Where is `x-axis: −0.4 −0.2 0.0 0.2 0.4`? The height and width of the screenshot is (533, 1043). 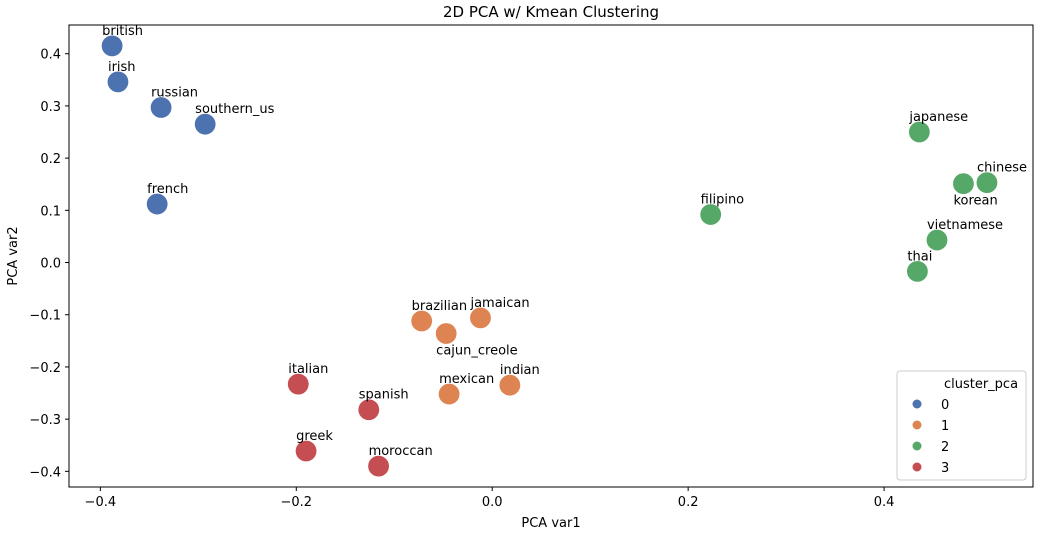 x-axis: −0.4 −0.2 0.0 0.2 0.4 is located at coordinates (490, 498).